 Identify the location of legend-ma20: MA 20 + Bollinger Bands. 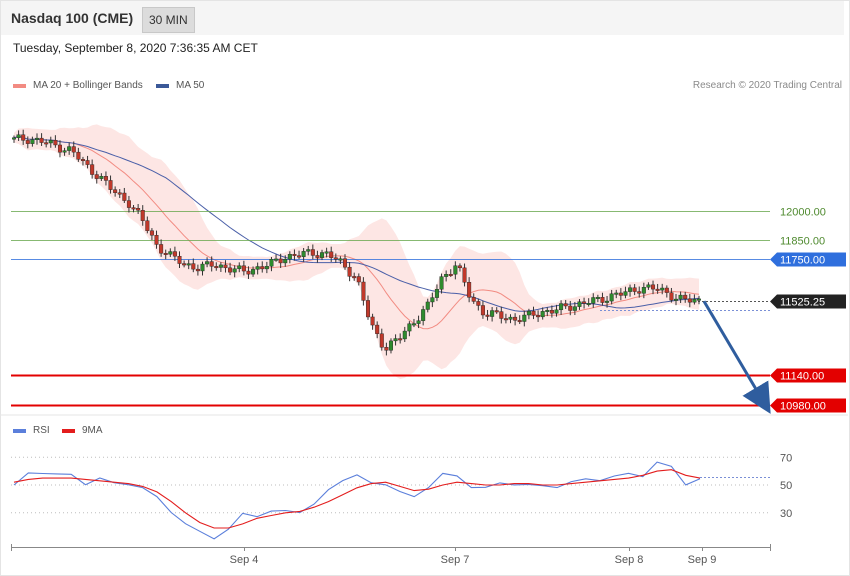
(78, 85).